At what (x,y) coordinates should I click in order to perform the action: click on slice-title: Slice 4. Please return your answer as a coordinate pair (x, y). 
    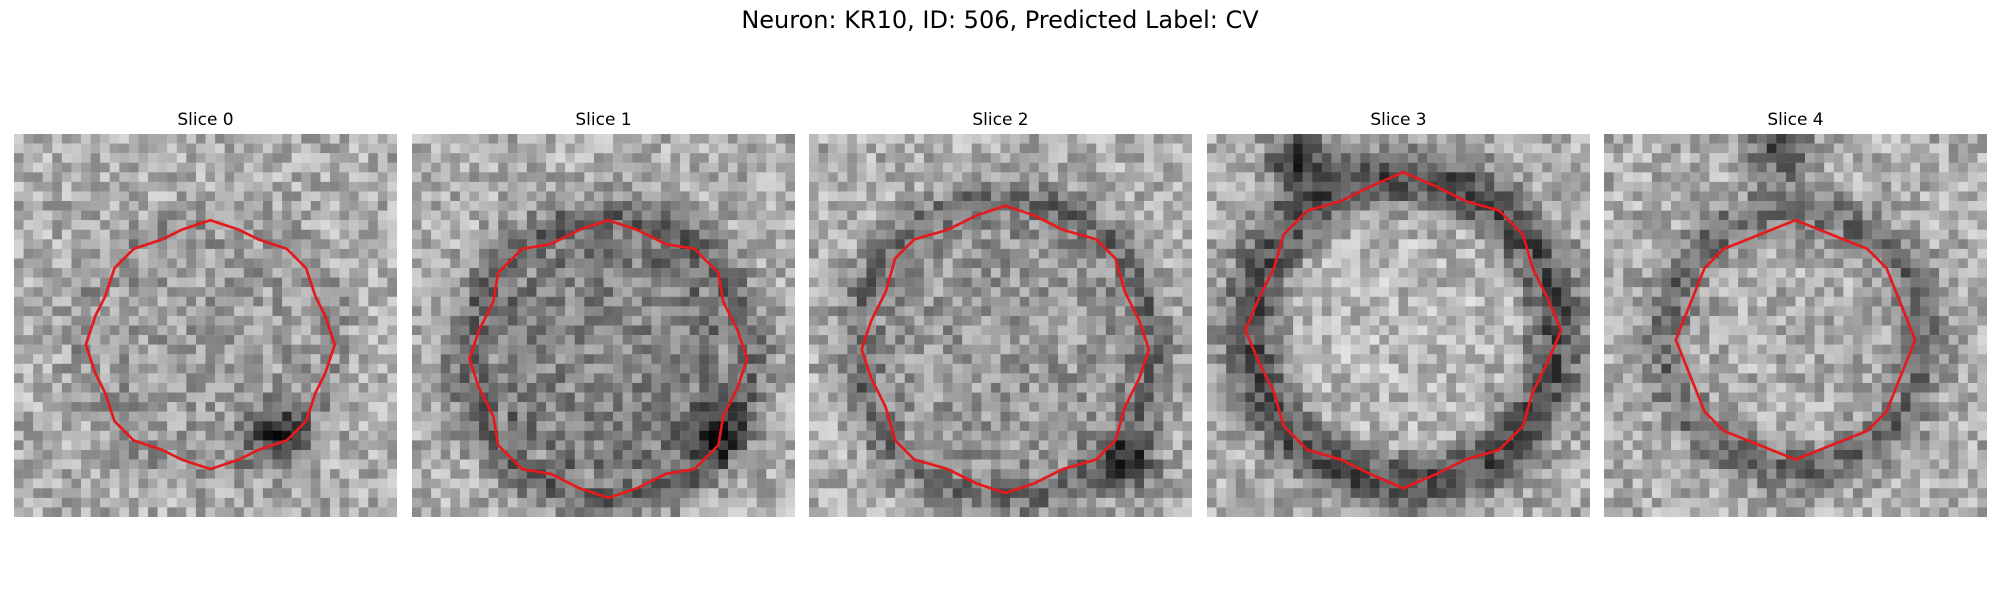
    Looking at the image, I should click on (1795, 120).